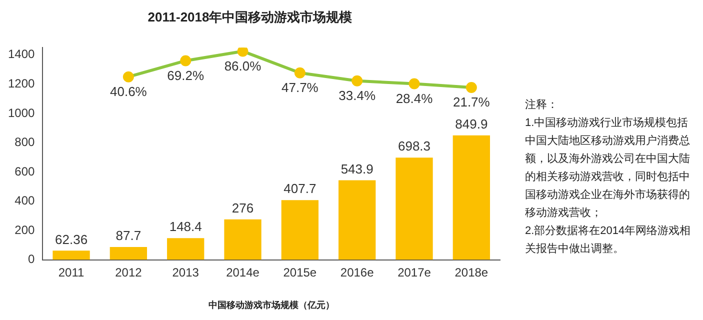 This screenshot has height=320, width=703. Describe the element at coordinates (25, 142) in the screenshot. I see `y-tick-label: 800` at that location.